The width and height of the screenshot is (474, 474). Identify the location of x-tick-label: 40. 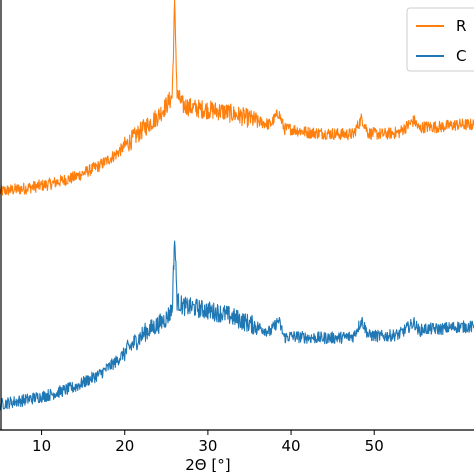
(291, 446).